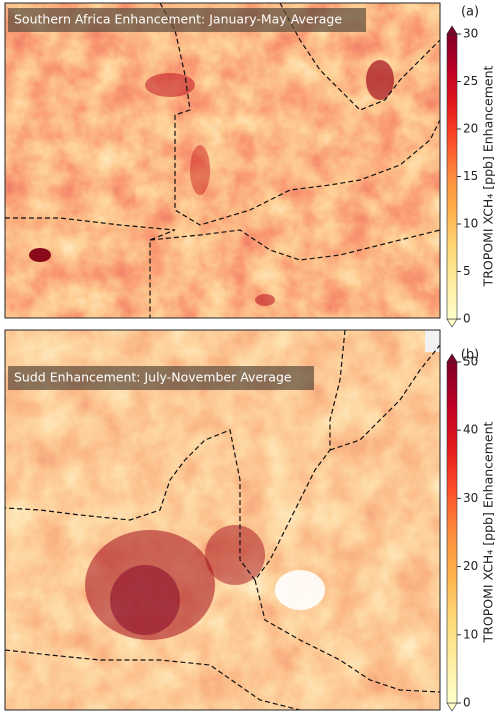  What do you see at coordinates (470, 362) in the screenshot?
I see `colorbar-tick-label: 50` at bounding box center [470, 362].